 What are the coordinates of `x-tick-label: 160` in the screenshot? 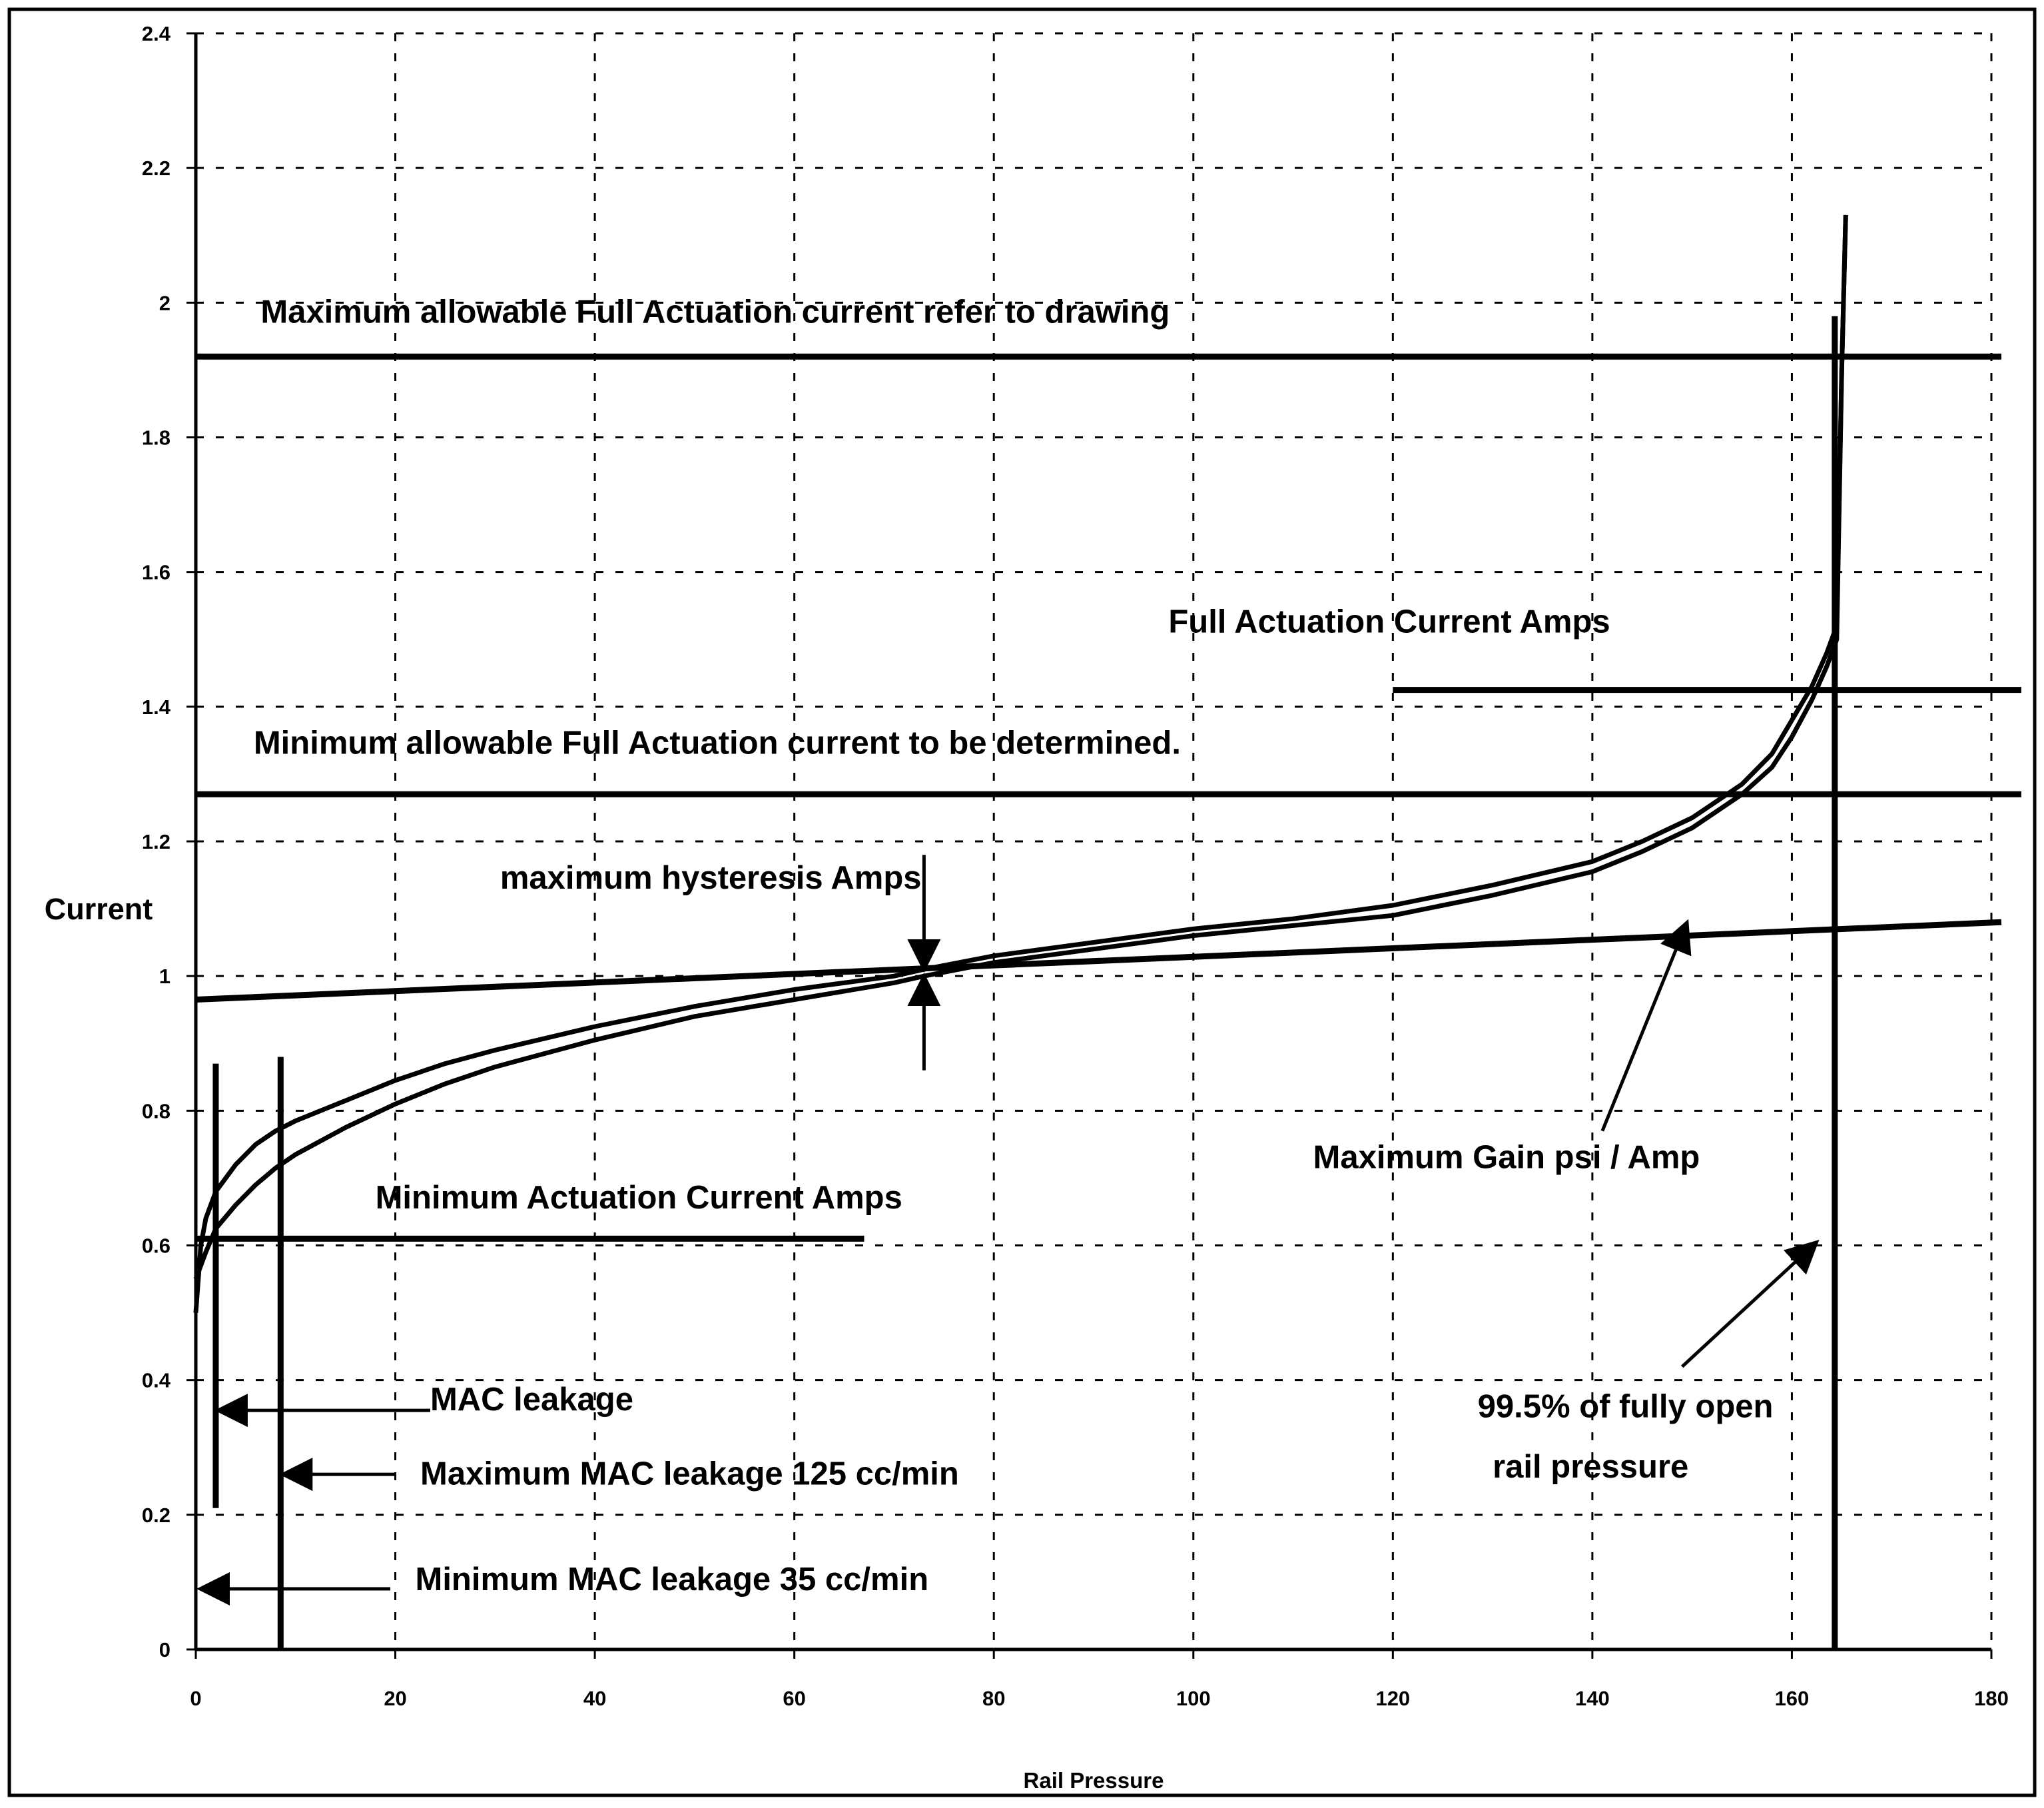 It's located at (1792, 1698).